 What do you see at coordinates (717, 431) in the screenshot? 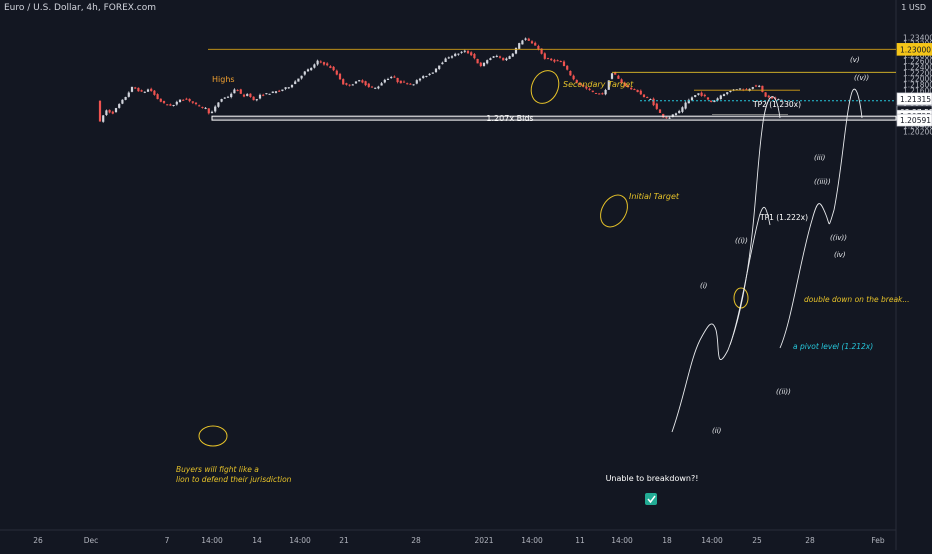
I see `wave-label: (ii)` at bounding box center [717, 431].